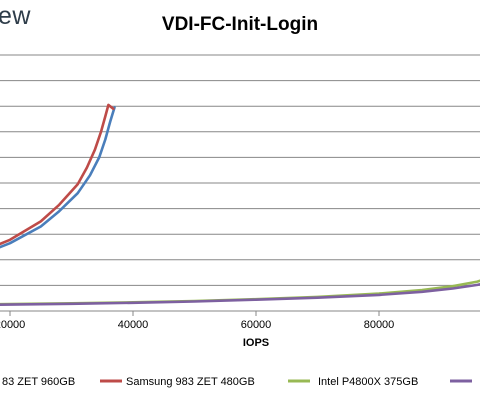 This screenshot has width=480, height=401. What do you see at coordinates (240, 313) in the screenshot?
I see `axes` at bounding box center [240, 313].